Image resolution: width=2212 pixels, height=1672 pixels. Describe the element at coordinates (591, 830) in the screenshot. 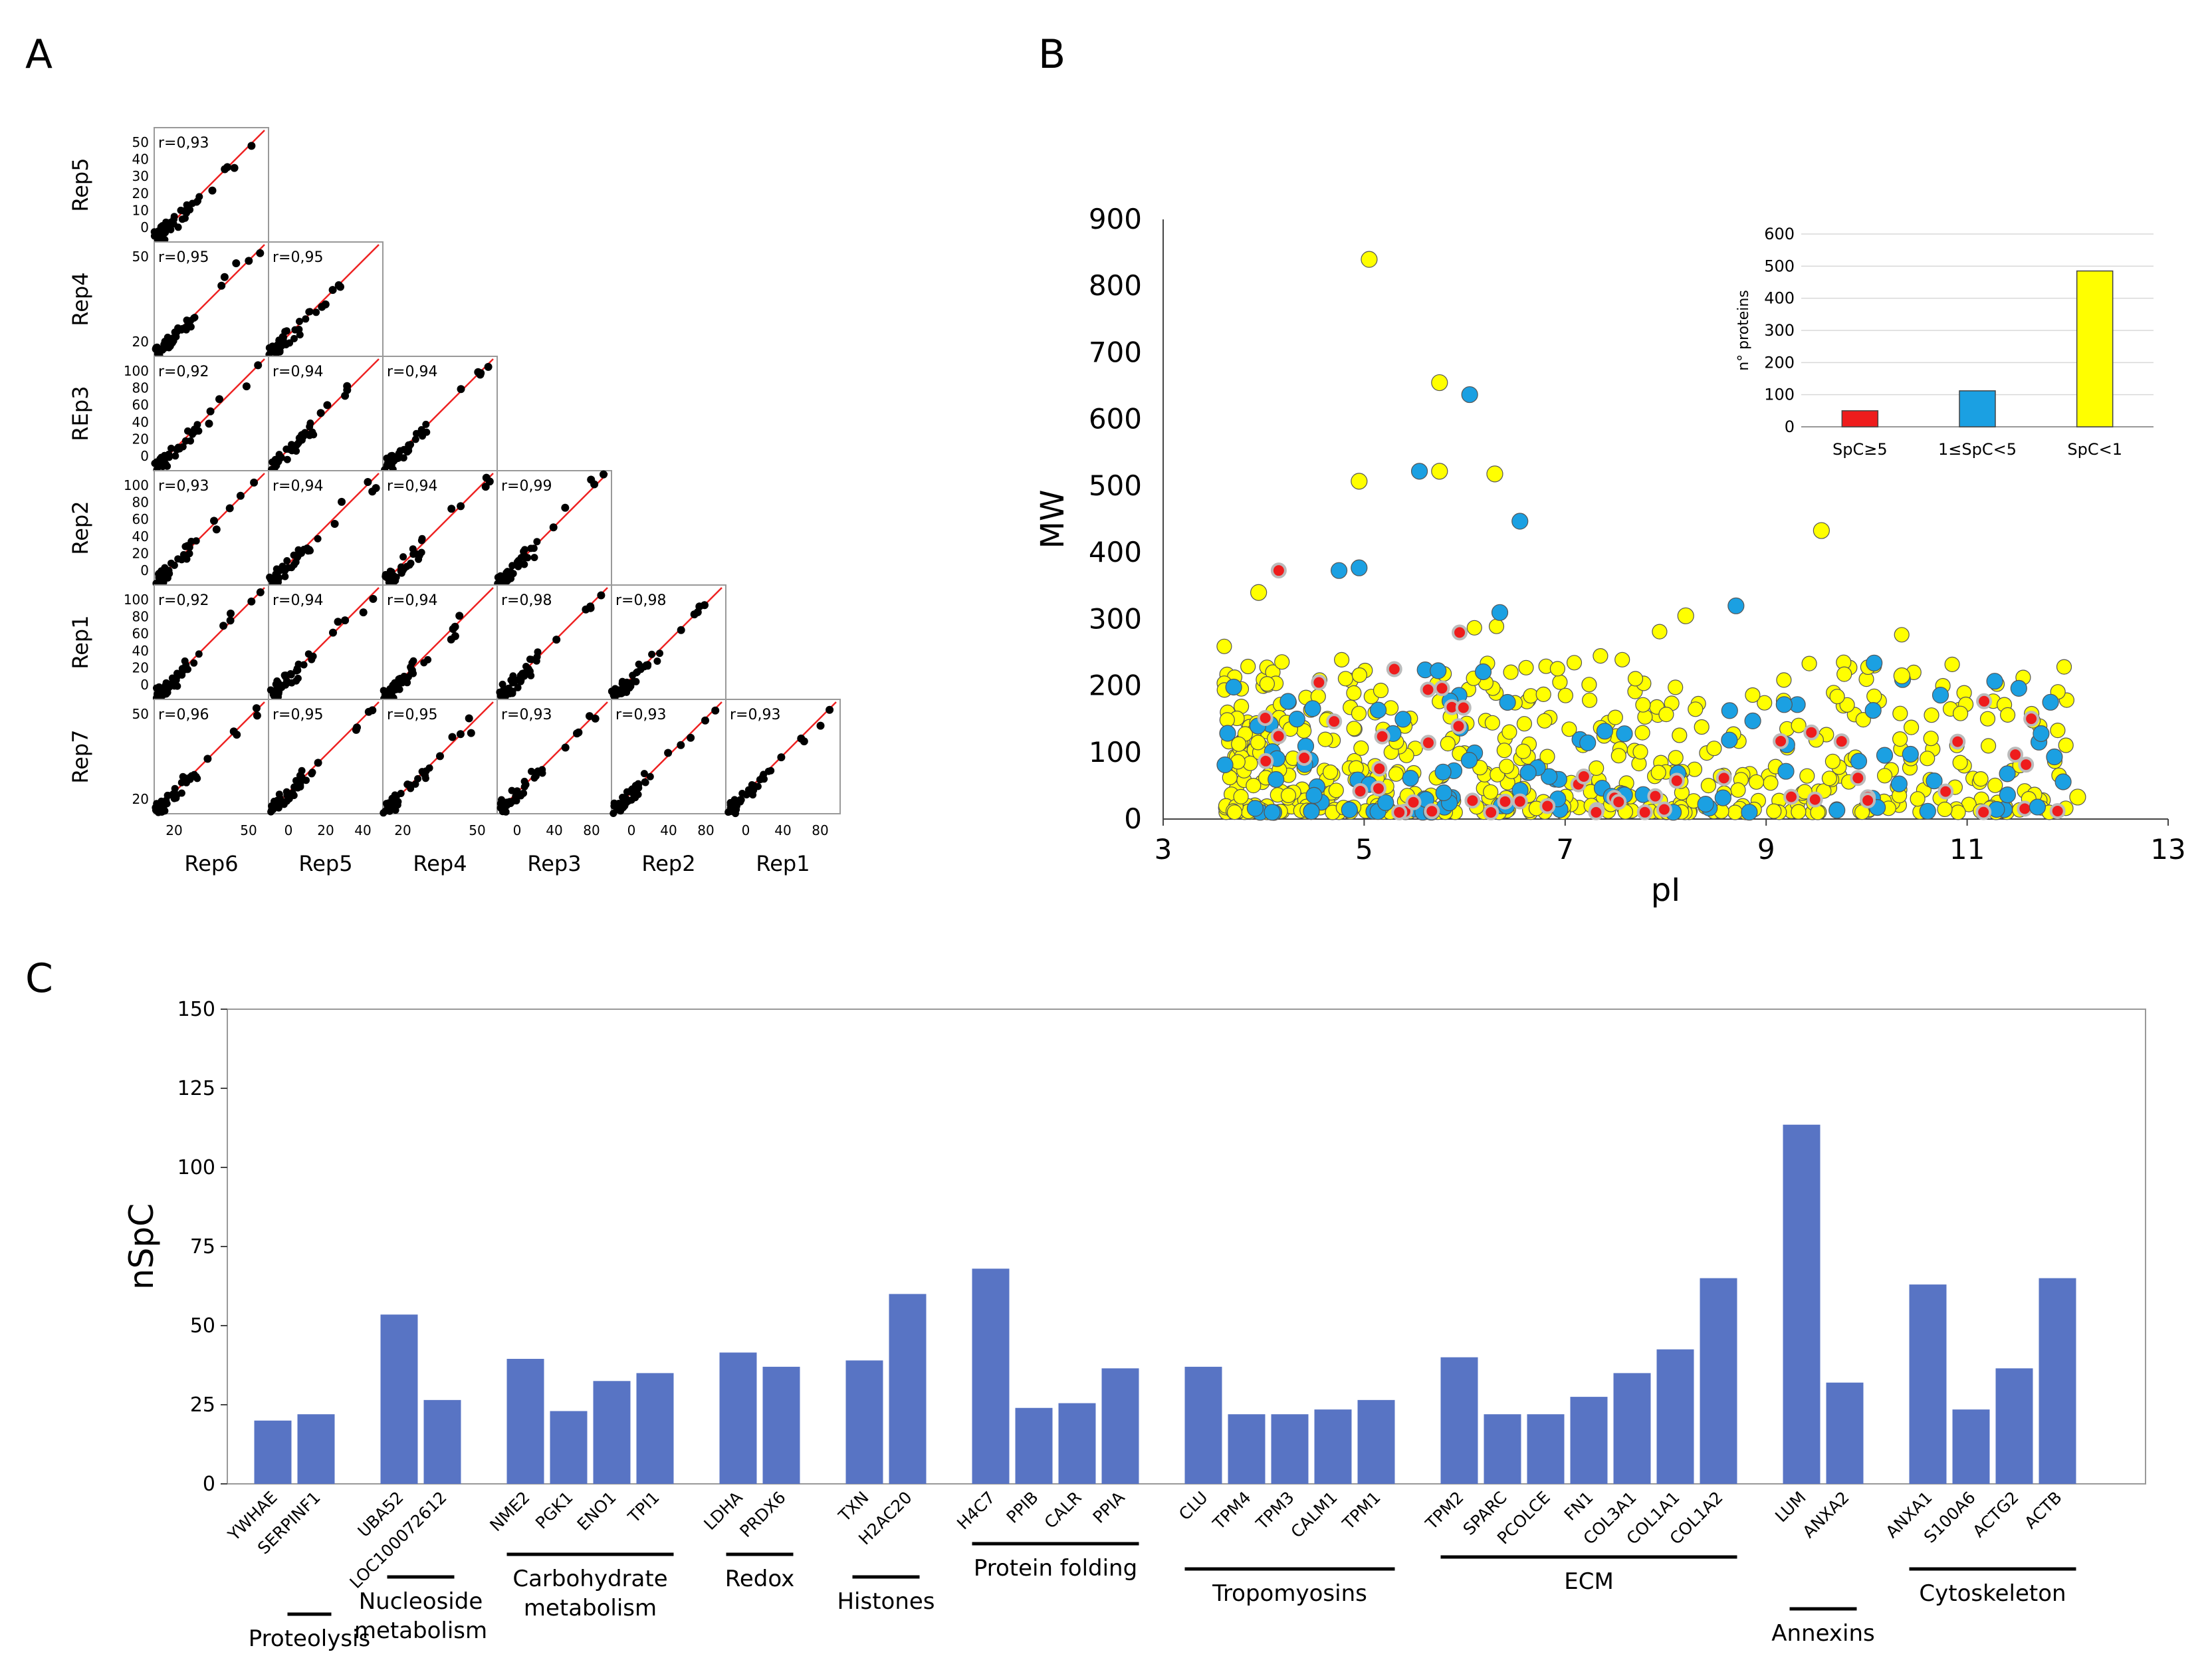

I see `col-tick-label: 80` at that location.